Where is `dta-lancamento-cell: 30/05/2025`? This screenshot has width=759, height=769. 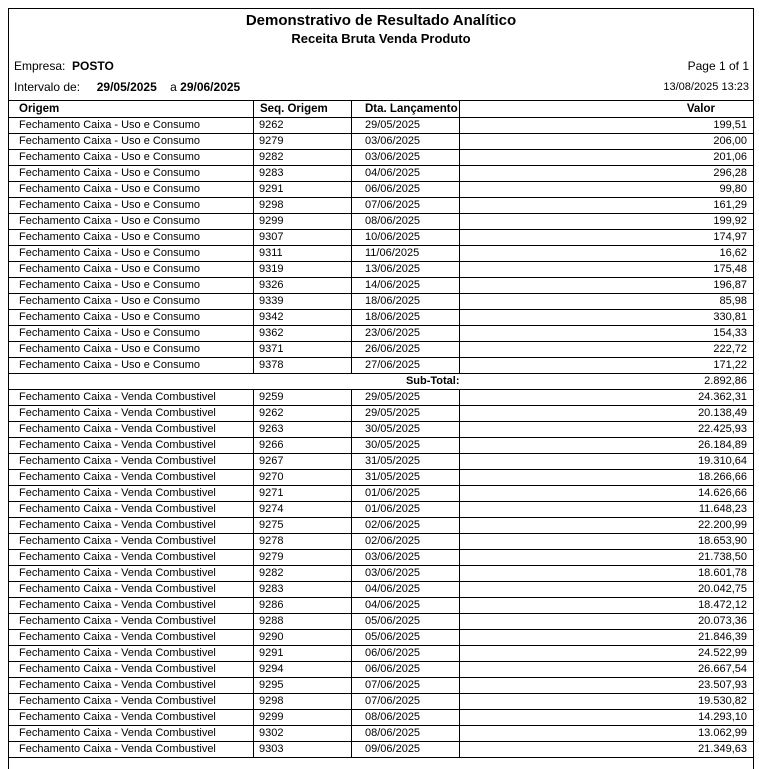 dta-lancamento-cell: 30/05/2025 is located at coordinates (405, 429).